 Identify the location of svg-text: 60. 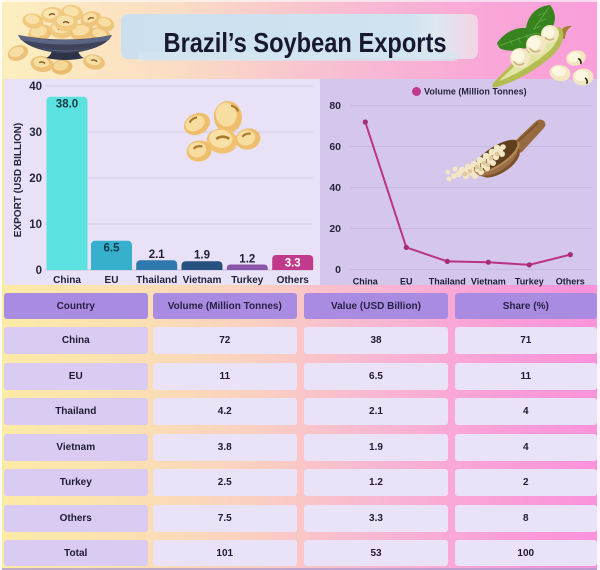
(335, 147).